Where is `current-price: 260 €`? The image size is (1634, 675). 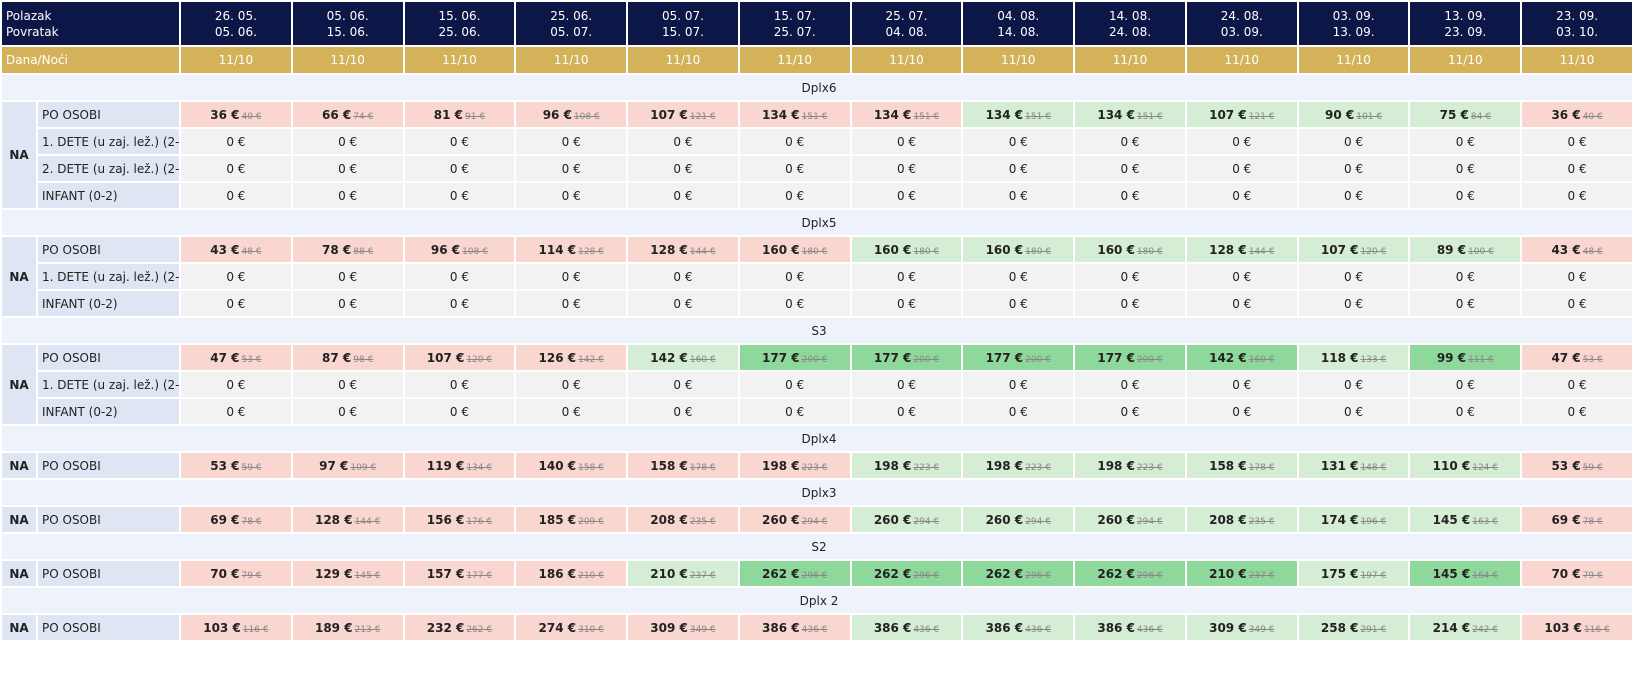 current-price: 260 € is located at coordinates (781, 519).